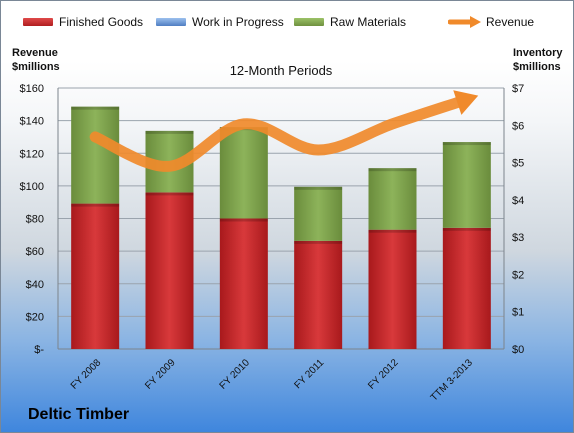 Image resolution: width=574 pixels, height=433 pixels. Describe the element at coordinates (36, 60) in the screenshot. I see `left-axis-title: Revenue $millions` at that location.